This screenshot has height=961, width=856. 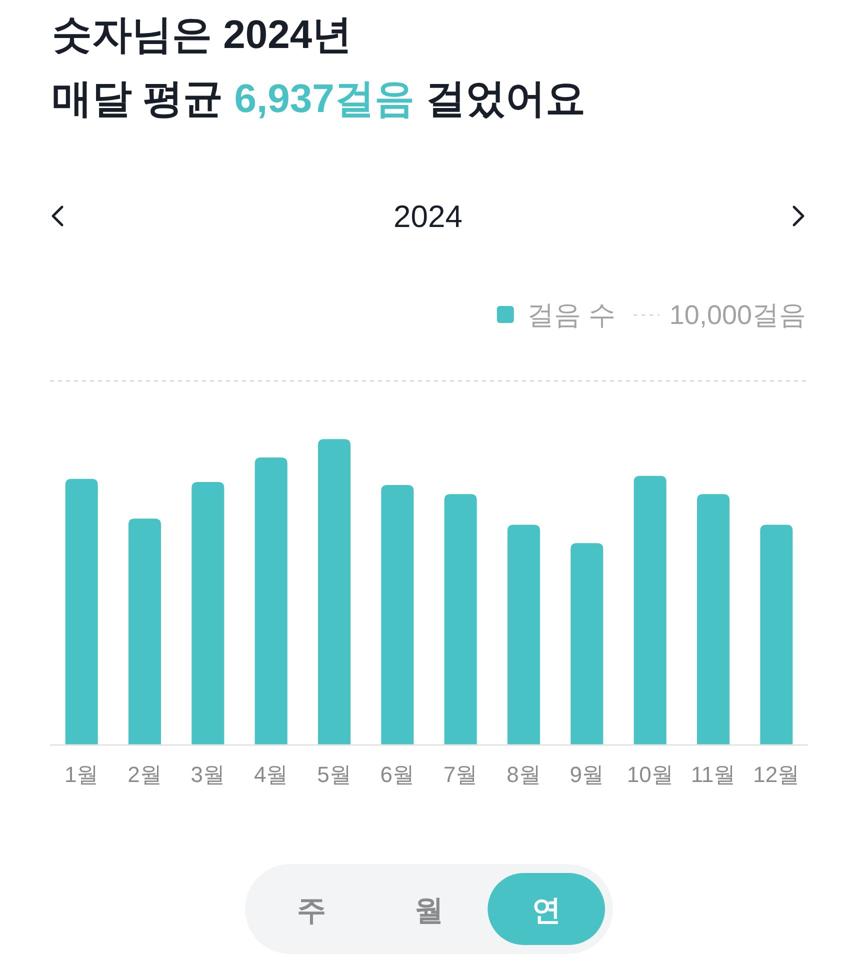 What do you see at coordinates (311, 911) in the screenshot?
I see `text: 주` at bounding box center [311, 911].